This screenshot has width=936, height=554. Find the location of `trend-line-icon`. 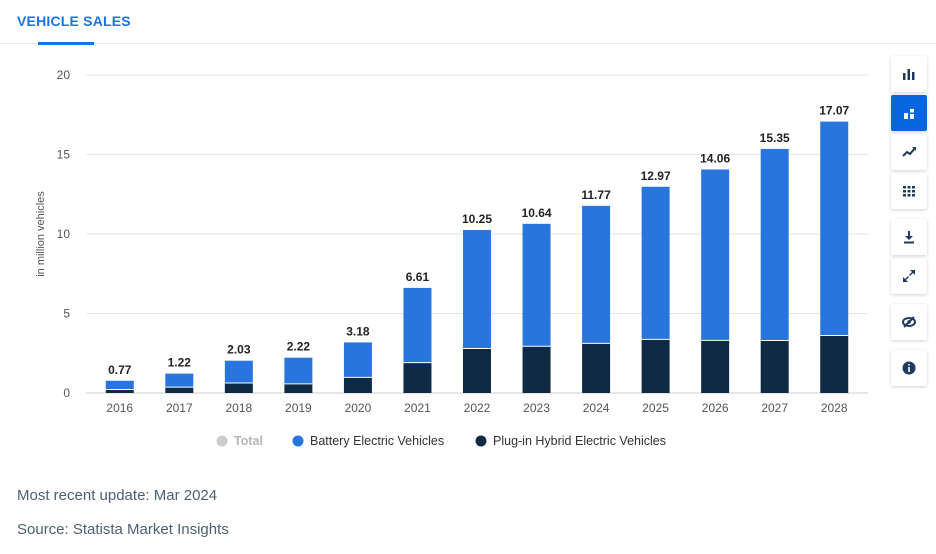

trend-line-icon is located at coordinates (909, 152).